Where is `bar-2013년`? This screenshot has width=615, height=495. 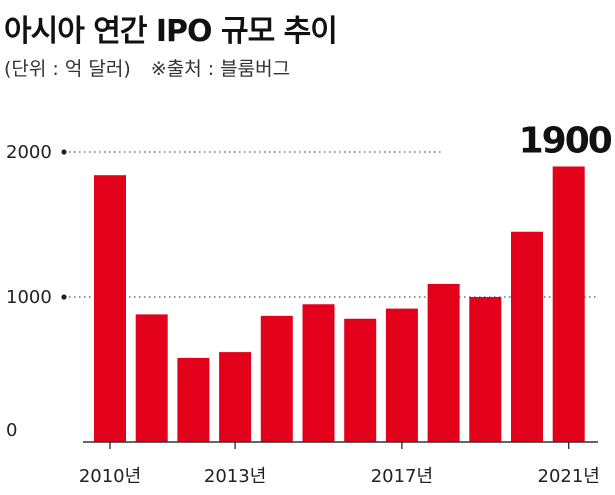 bar-2013년 is located at coordinates (235, 397).